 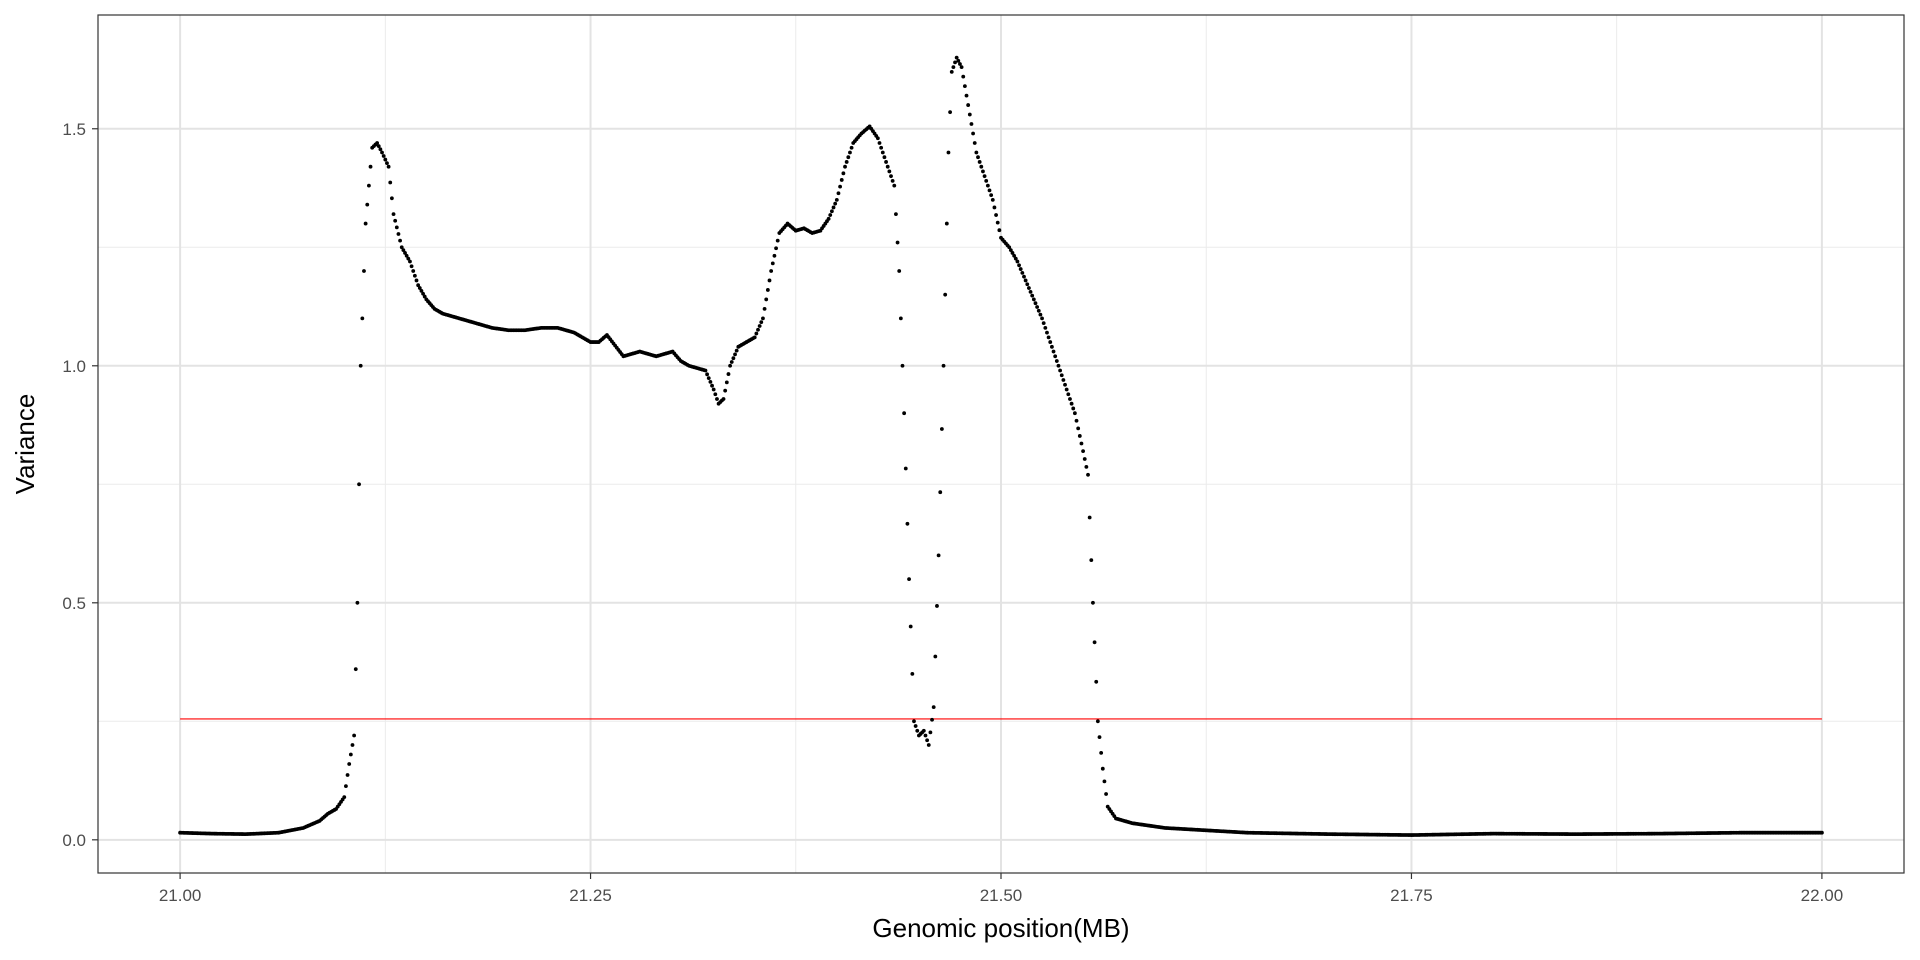 I want to click on x-axis-ticks: 21.00 21.25 21.50 21.75 22.00, so click(x=1001, y=889).